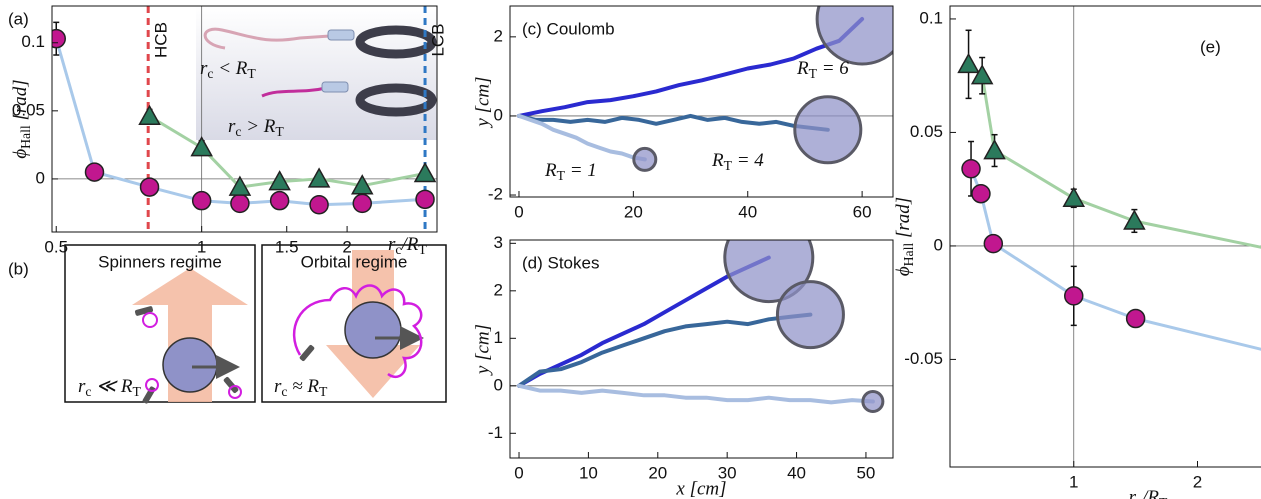 This screenshot has height=499, width=1261. Describe the element at coordinates (190, 335) in the screenshot. I see `flow-arrow` at that location.